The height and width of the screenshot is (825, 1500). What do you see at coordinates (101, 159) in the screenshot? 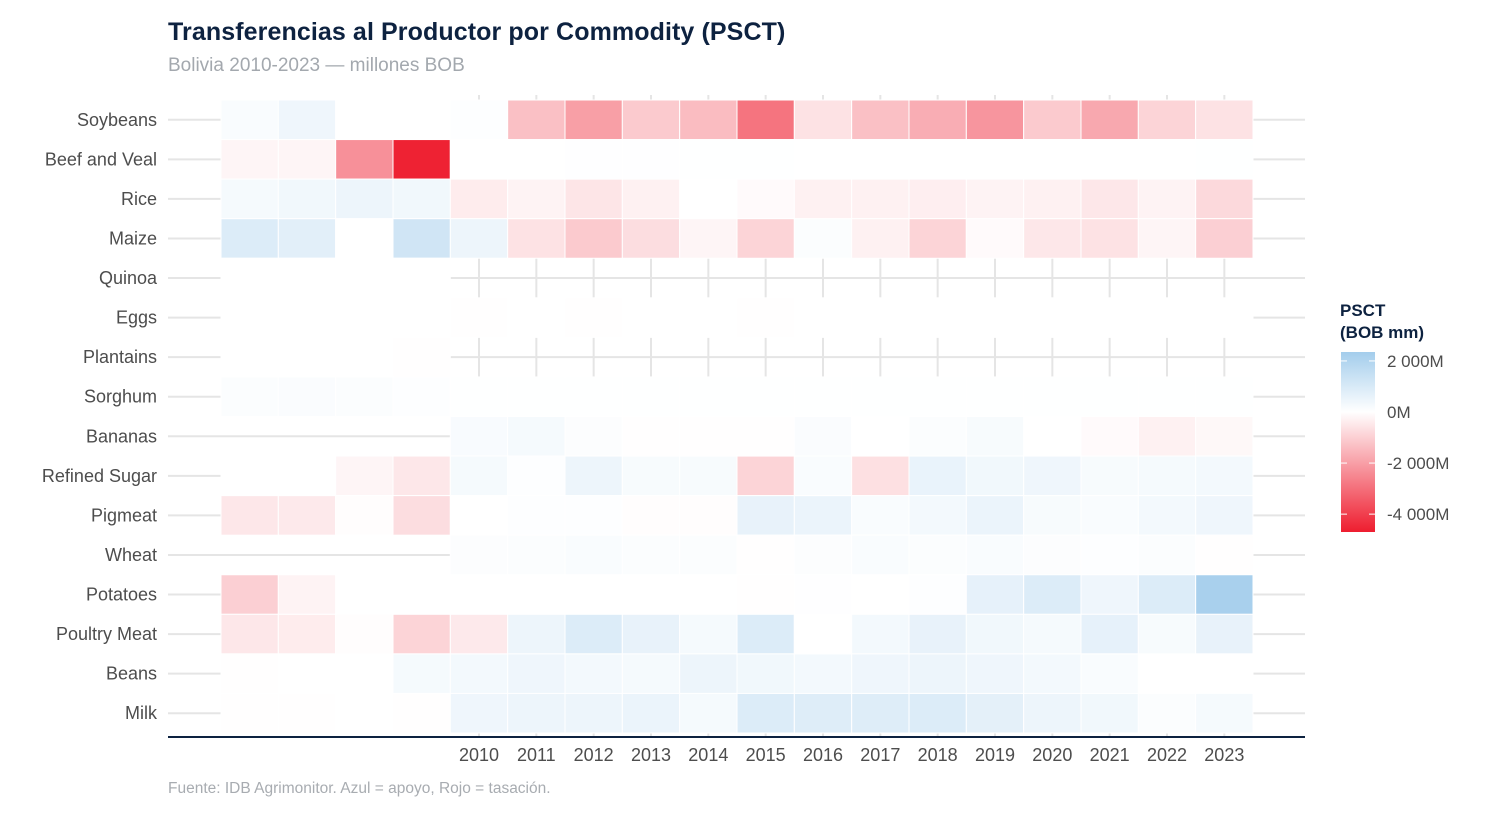
I see `y-tick-label: Beef and Veal` at bounding box center [101, 159].